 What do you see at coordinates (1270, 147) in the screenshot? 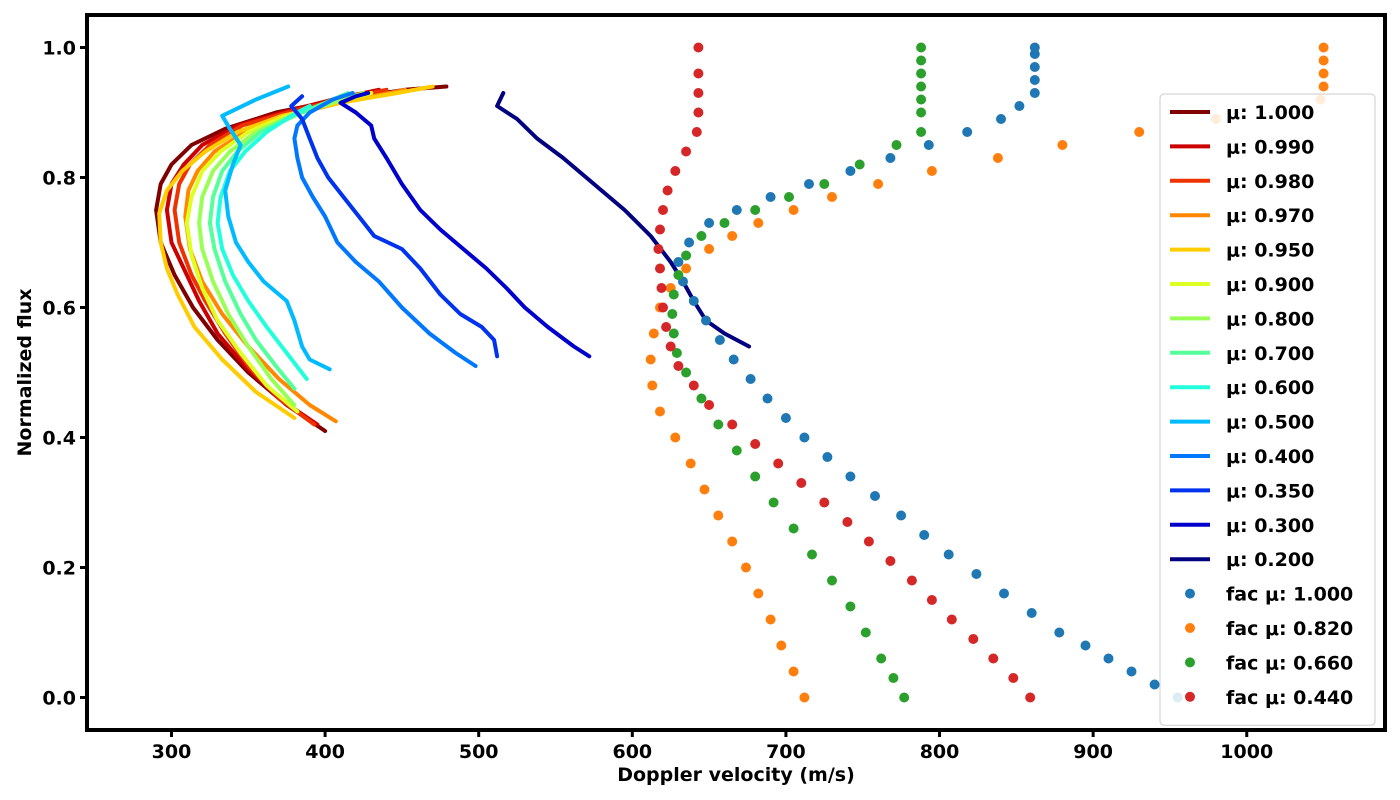
I see `legend-label: μ: 0.990` at bounding box center [1270, 147].